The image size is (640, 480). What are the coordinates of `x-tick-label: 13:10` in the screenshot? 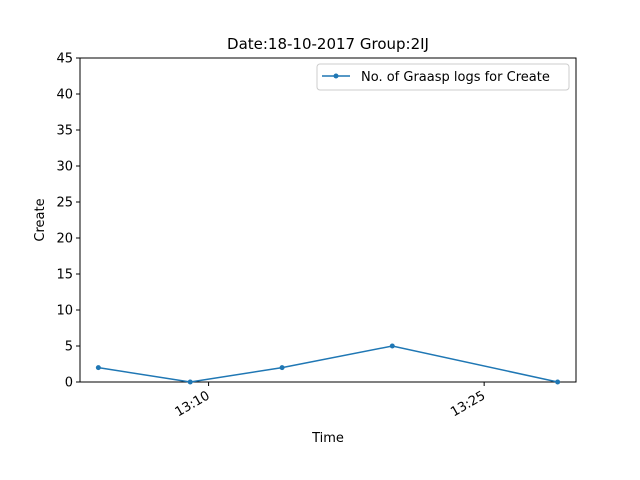 It's located at (193, 404).